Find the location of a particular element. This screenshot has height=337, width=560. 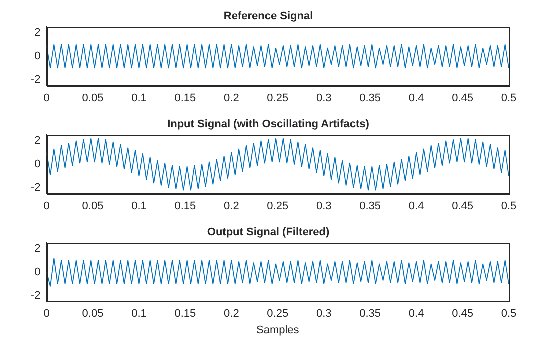

chart-title: Input Signal (with Oscillating Artifacts) is located at coordinates (269, 124).